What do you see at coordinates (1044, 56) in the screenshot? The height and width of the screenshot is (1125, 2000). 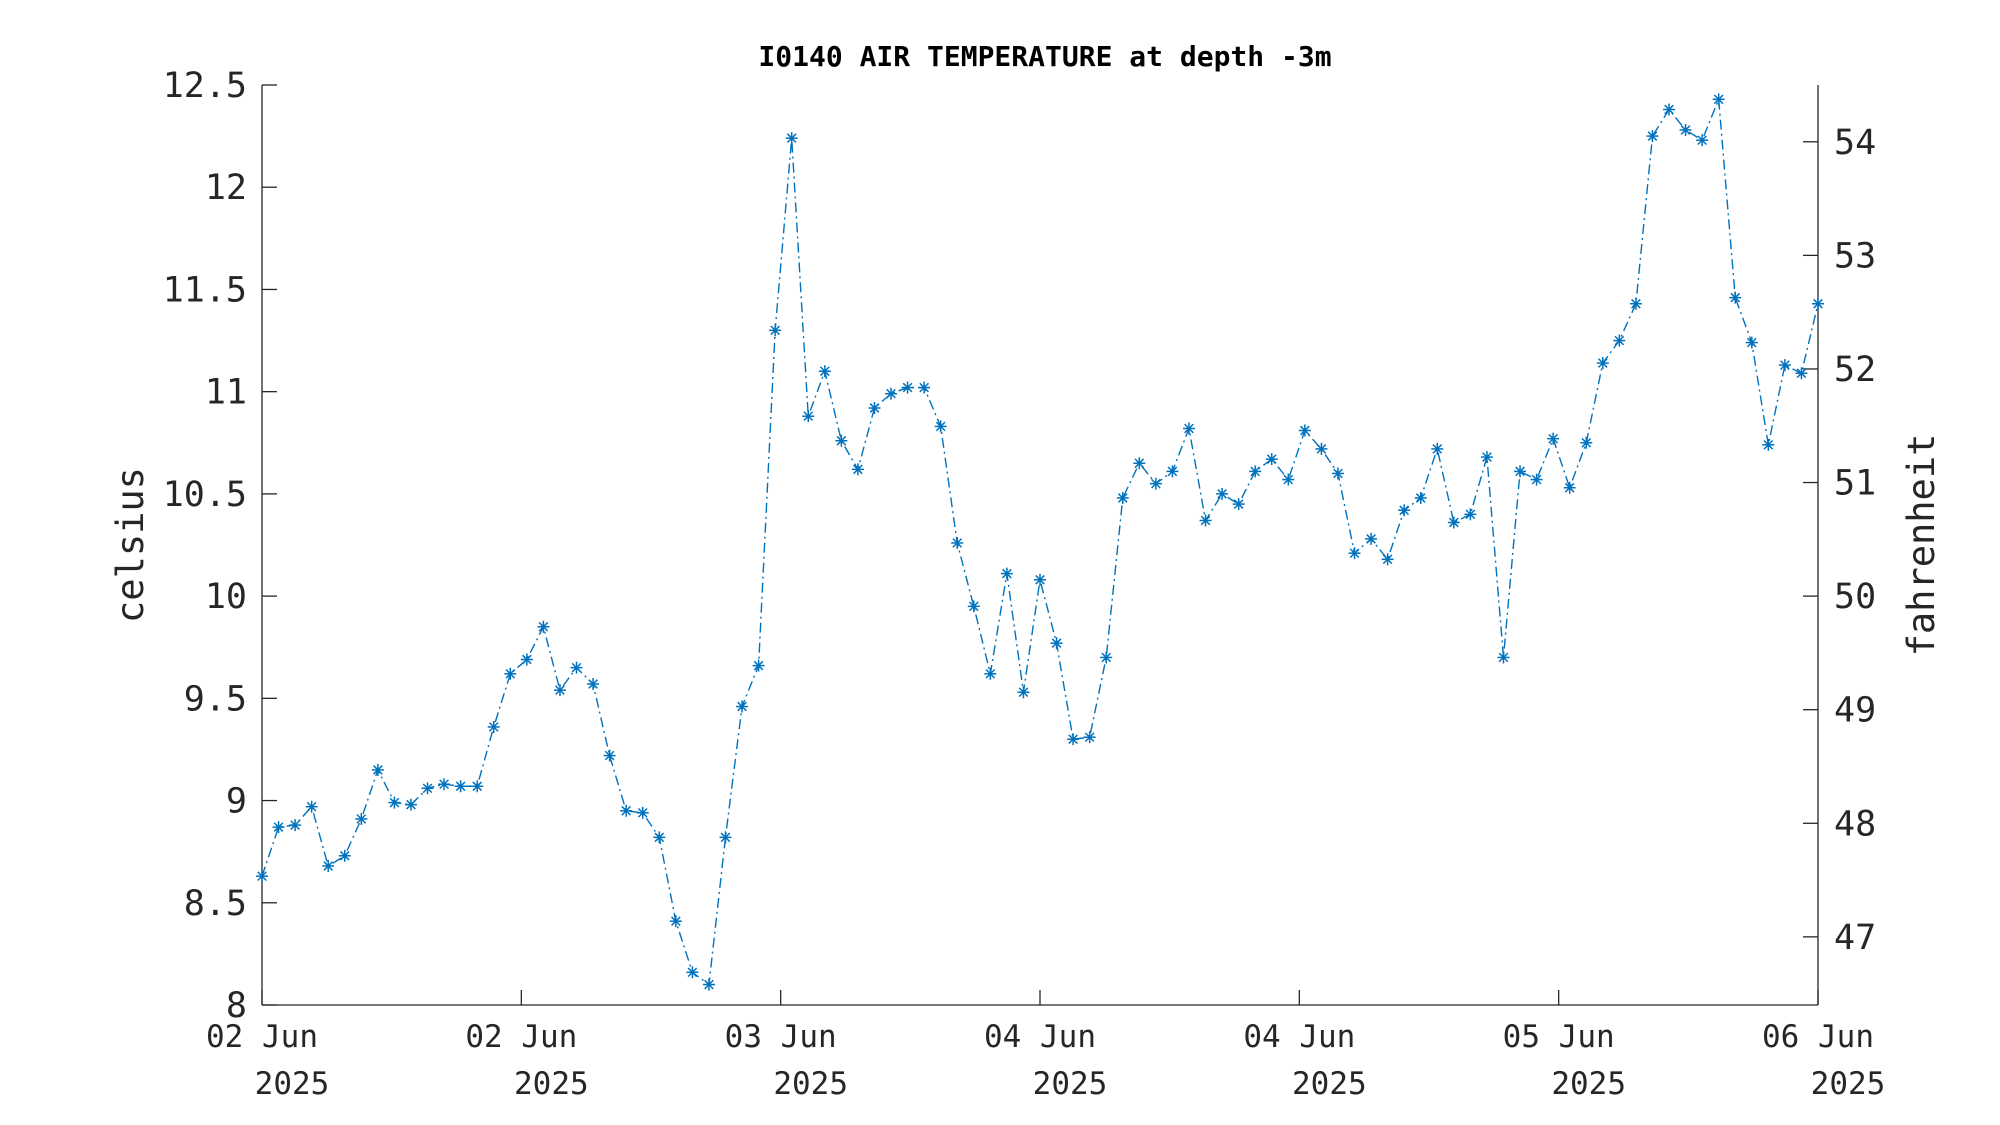 I see `chart-title: I0140 AIR TEMPERATURE at depth -3m` at bounding box center [1044, 56].